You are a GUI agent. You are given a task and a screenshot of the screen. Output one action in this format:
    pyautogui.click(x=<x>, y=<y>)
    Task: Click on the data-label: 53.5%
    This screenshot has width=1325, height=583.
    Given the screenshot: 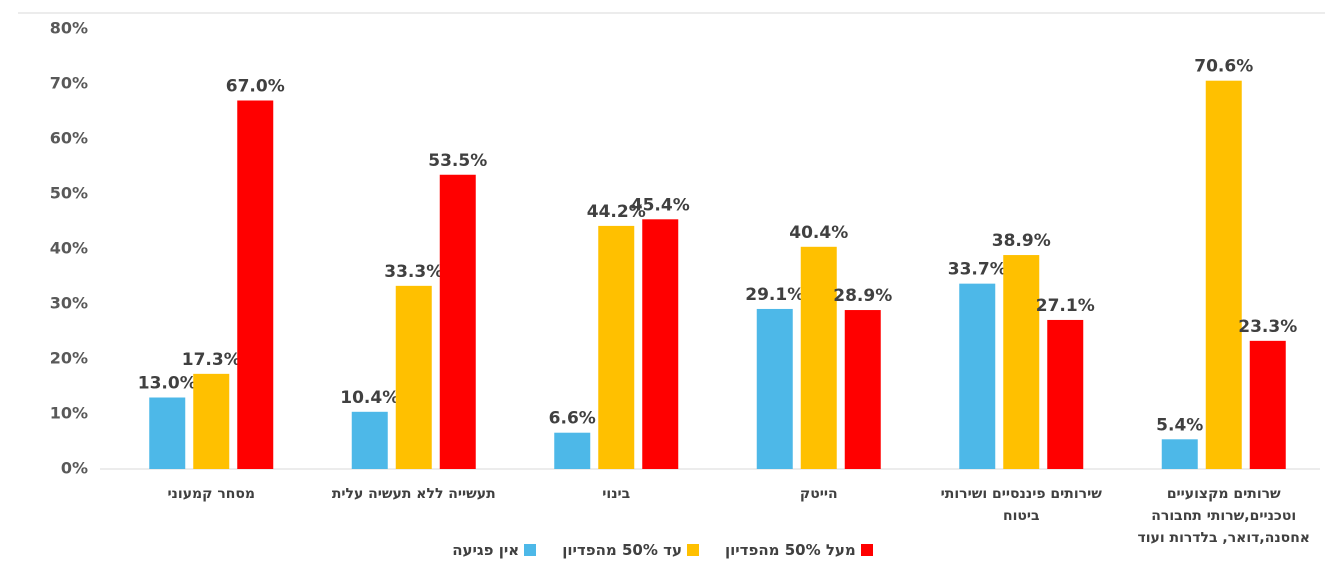 What is the action you would take?
    pyautogui.click(x=457, y=161)
    